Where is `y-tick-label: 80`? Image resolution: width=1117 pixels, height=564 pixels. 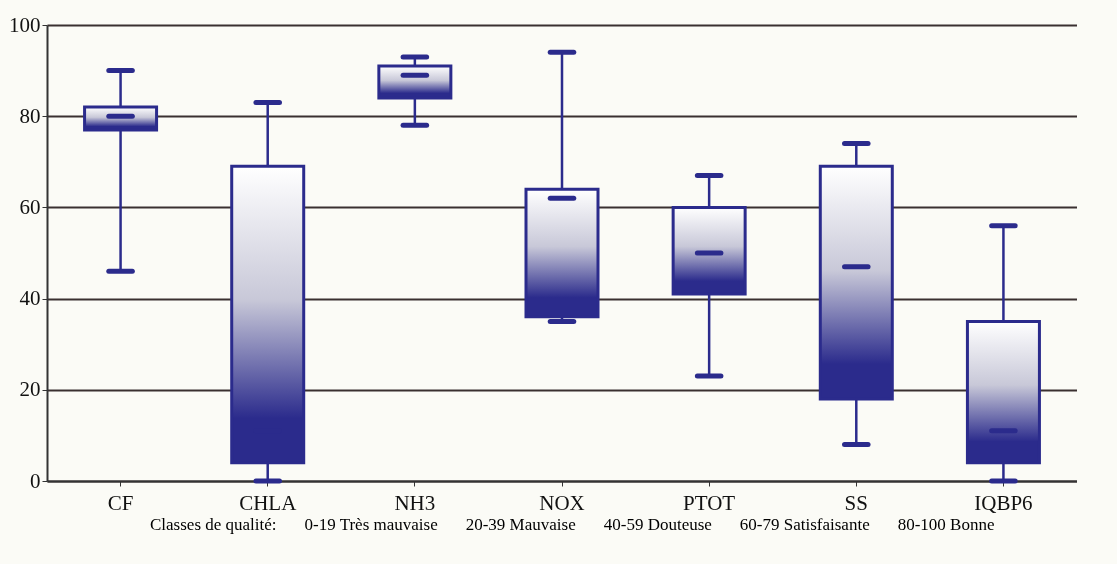
y-tick-label: 80 is located at coordinates (30, 115).